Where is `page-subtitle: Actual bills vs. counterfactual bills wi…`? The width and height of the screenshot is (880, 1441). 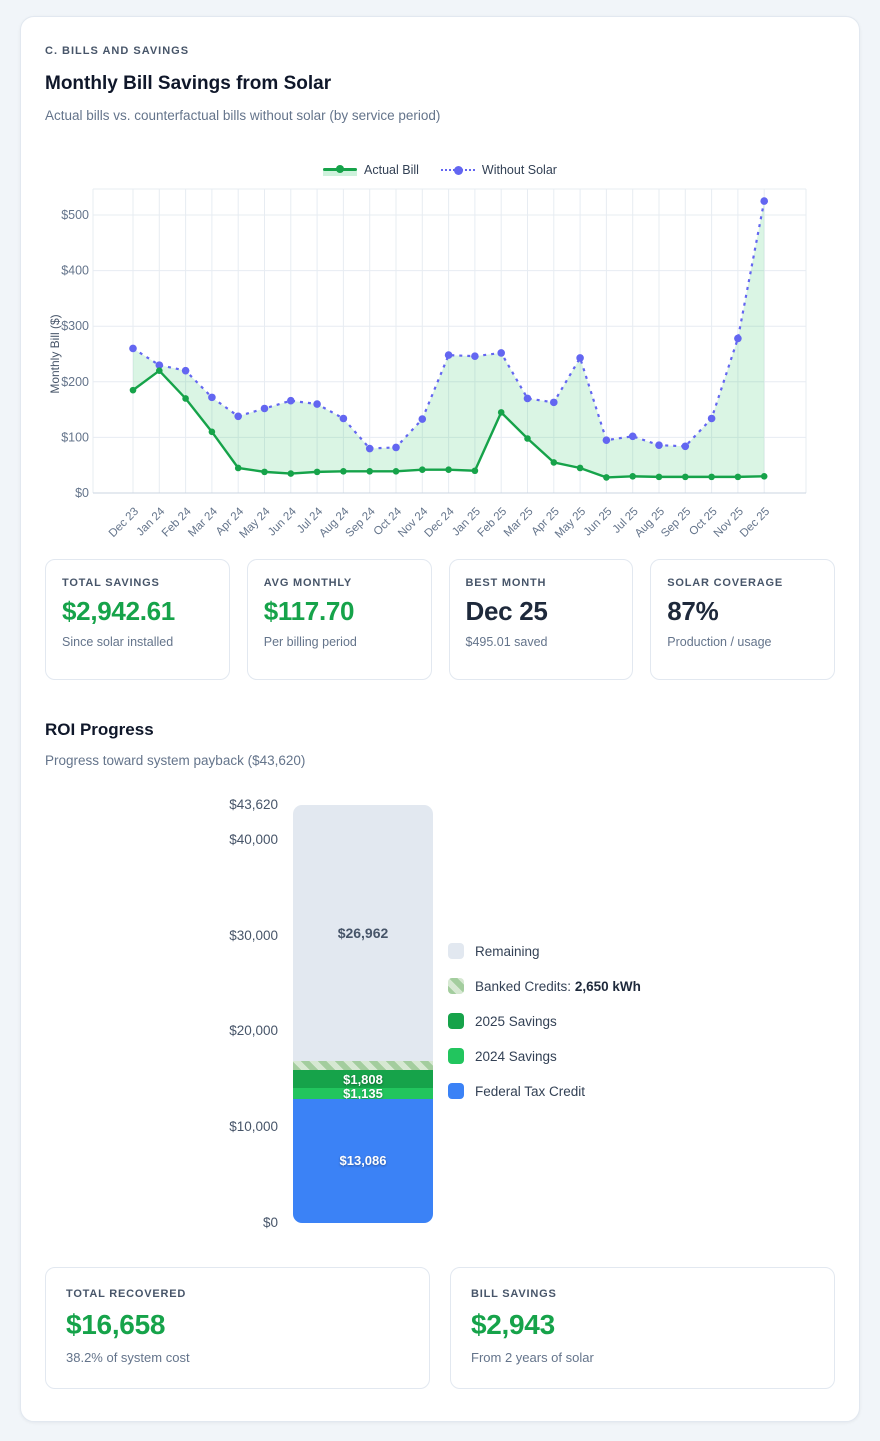
page-subtitle: Actual bills vs. counterfactual bills wi… is located at coordinates (243, 115).